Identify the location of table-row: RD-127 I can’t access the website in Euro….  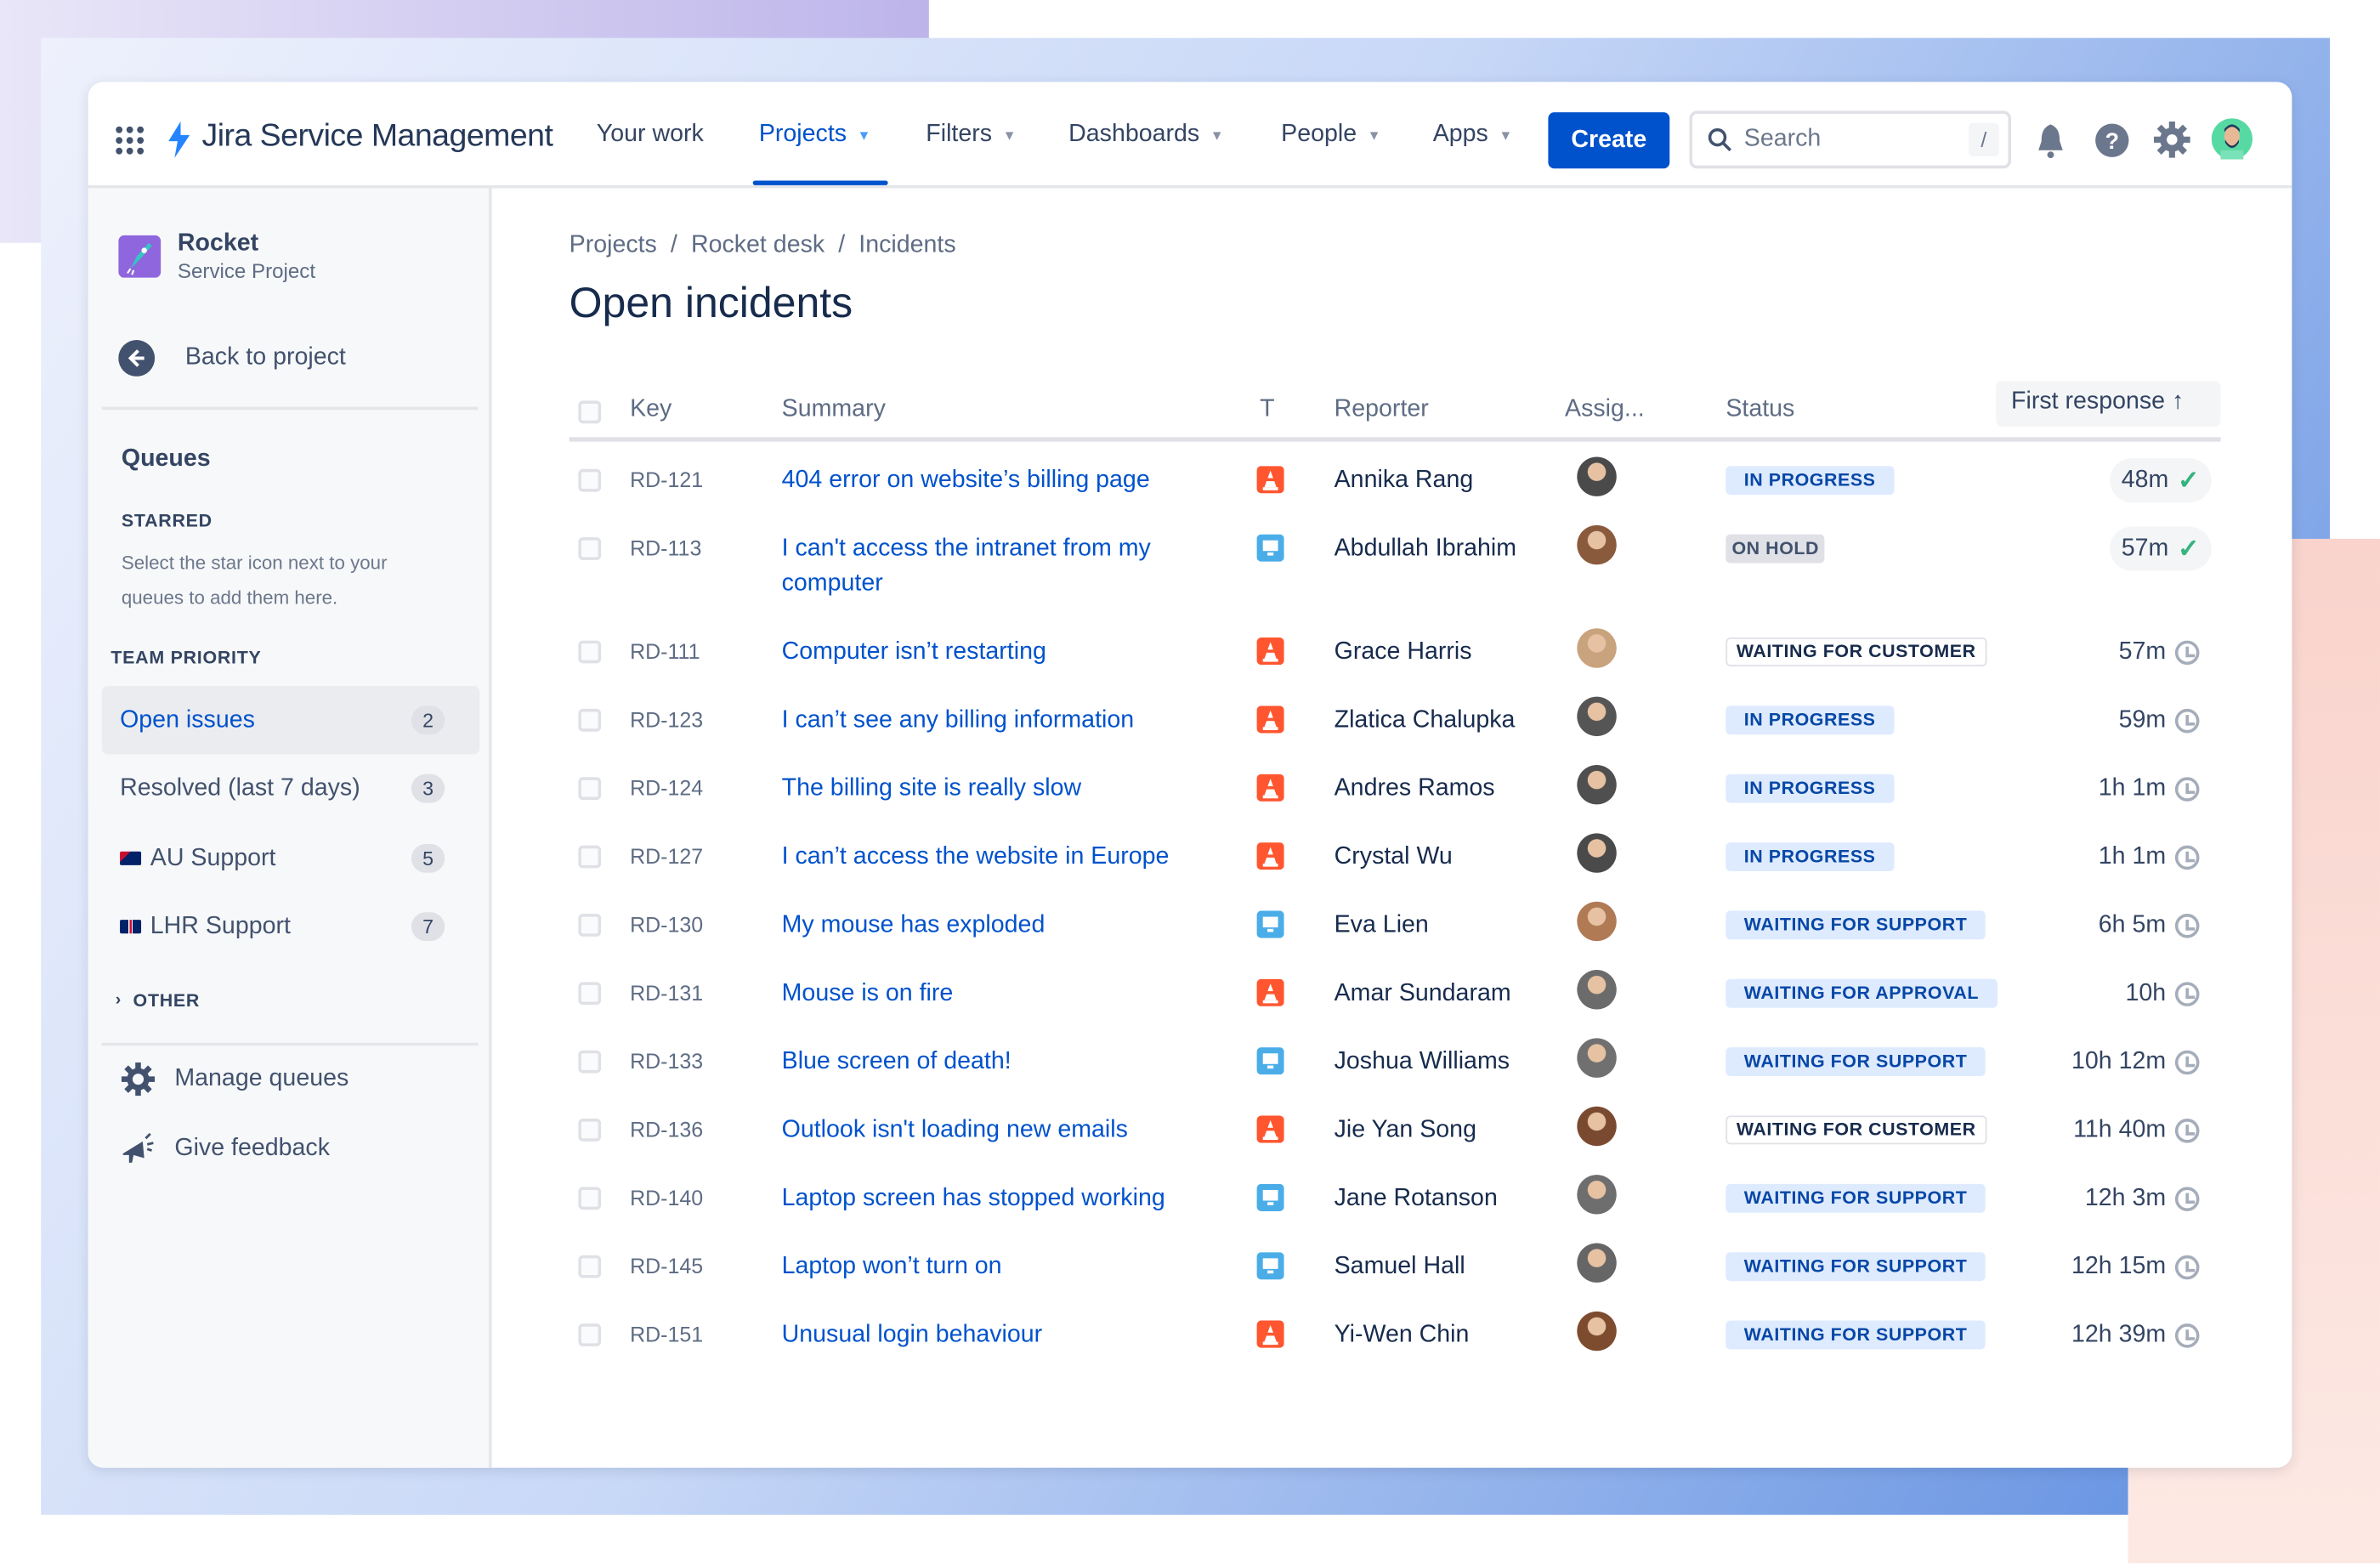
(1395, 857).